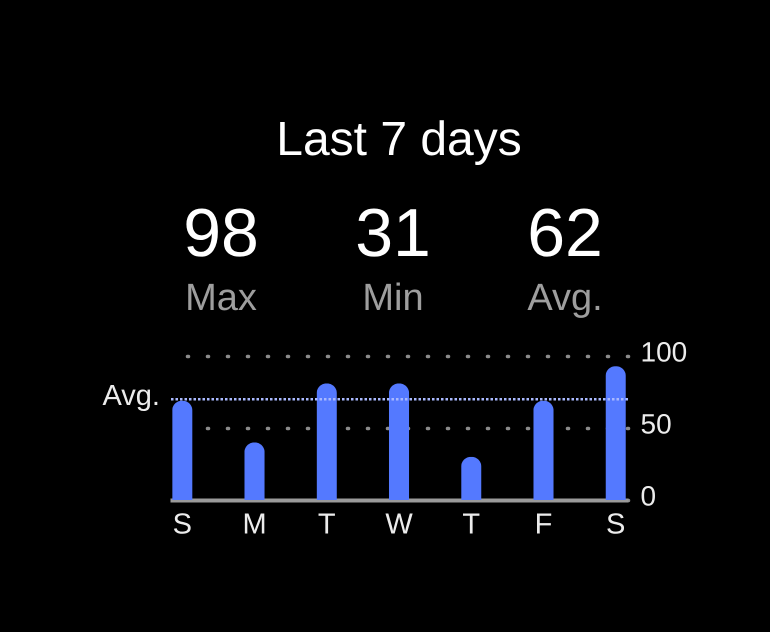  I want to click on y-tick-label: 100, so click(664, 352).